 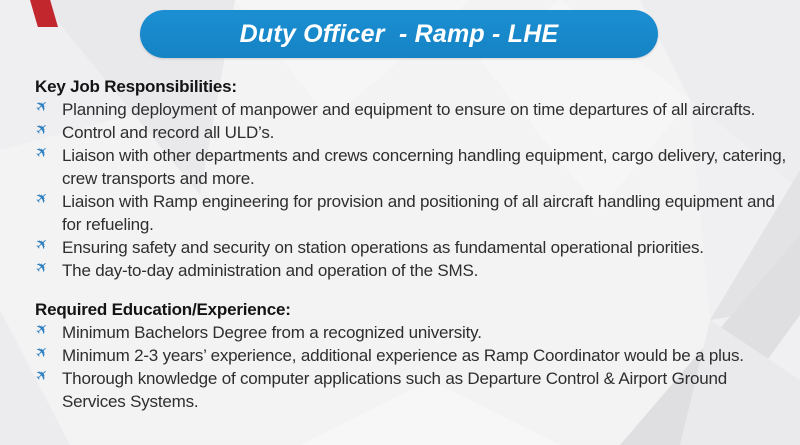 What do you see at coordinates (168, 132) in the screenshot?
I see `bullet-text: Control and record all ULD’s.` at bounding box center [168, 132].